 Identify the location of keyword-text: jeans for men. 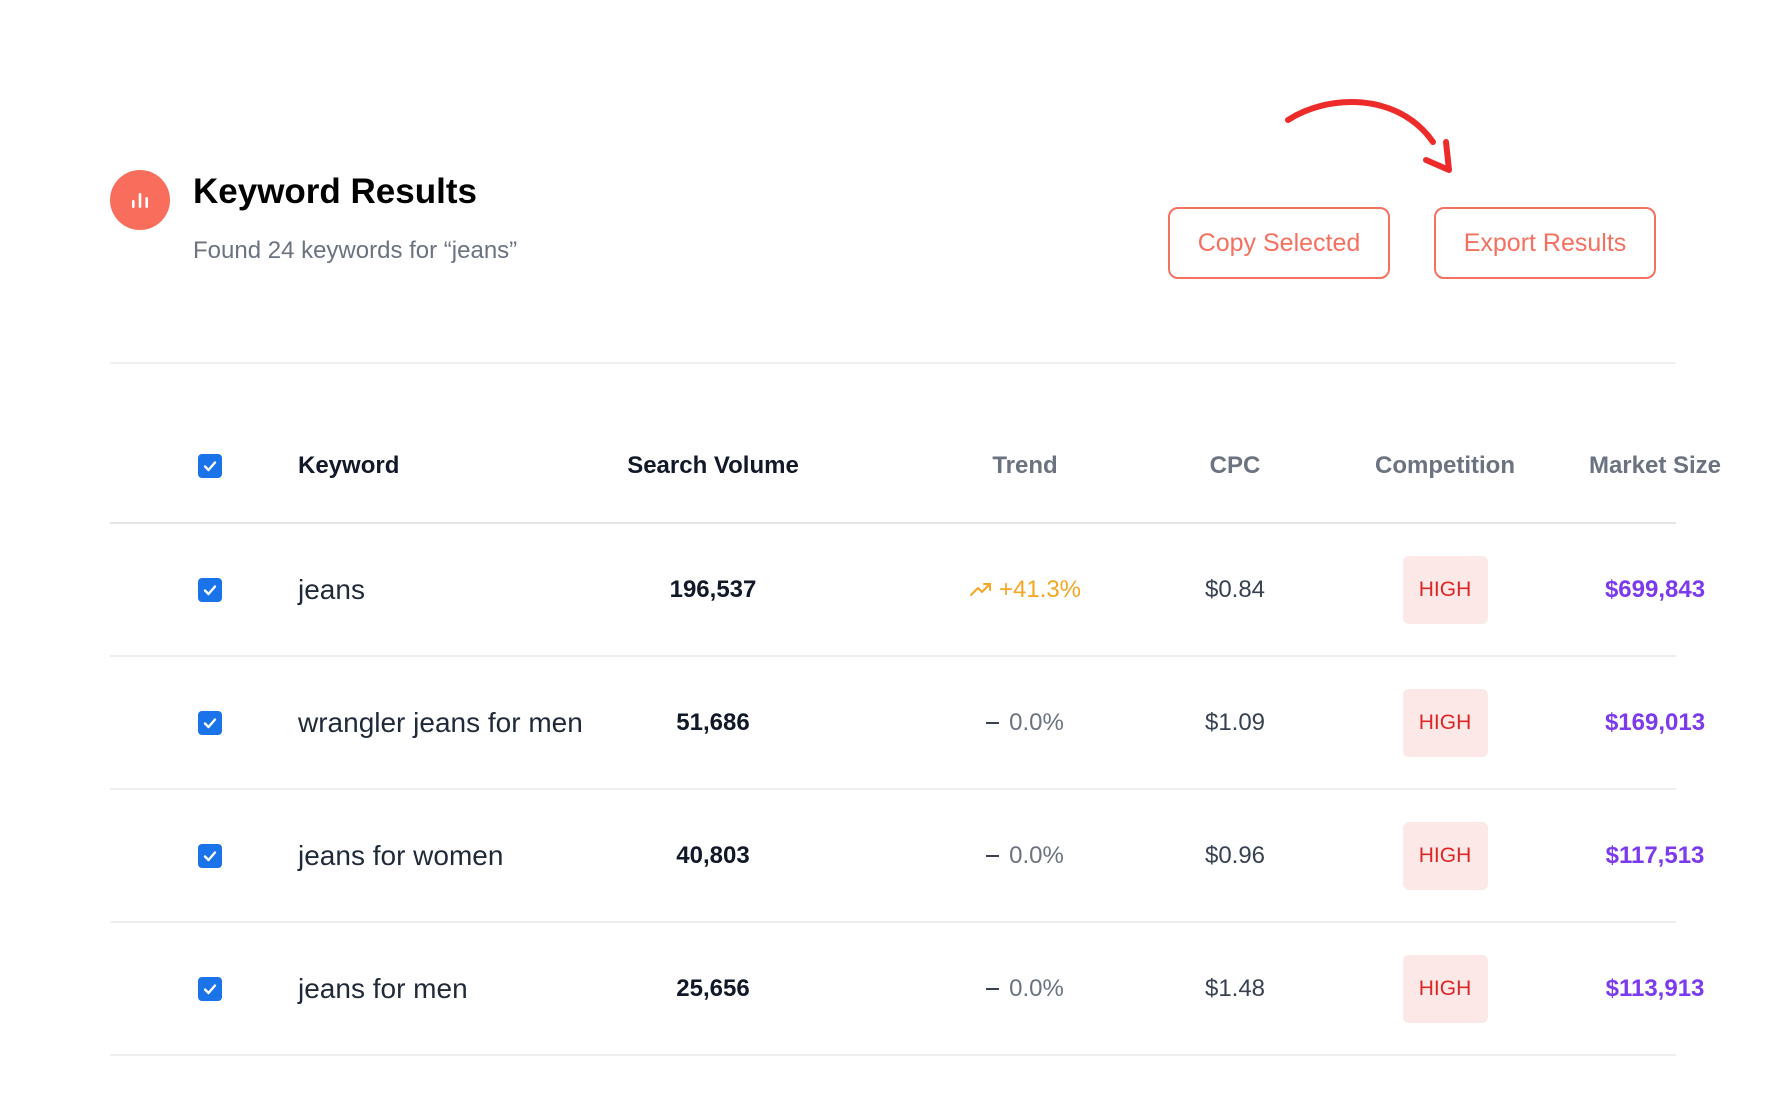
(383, 988).